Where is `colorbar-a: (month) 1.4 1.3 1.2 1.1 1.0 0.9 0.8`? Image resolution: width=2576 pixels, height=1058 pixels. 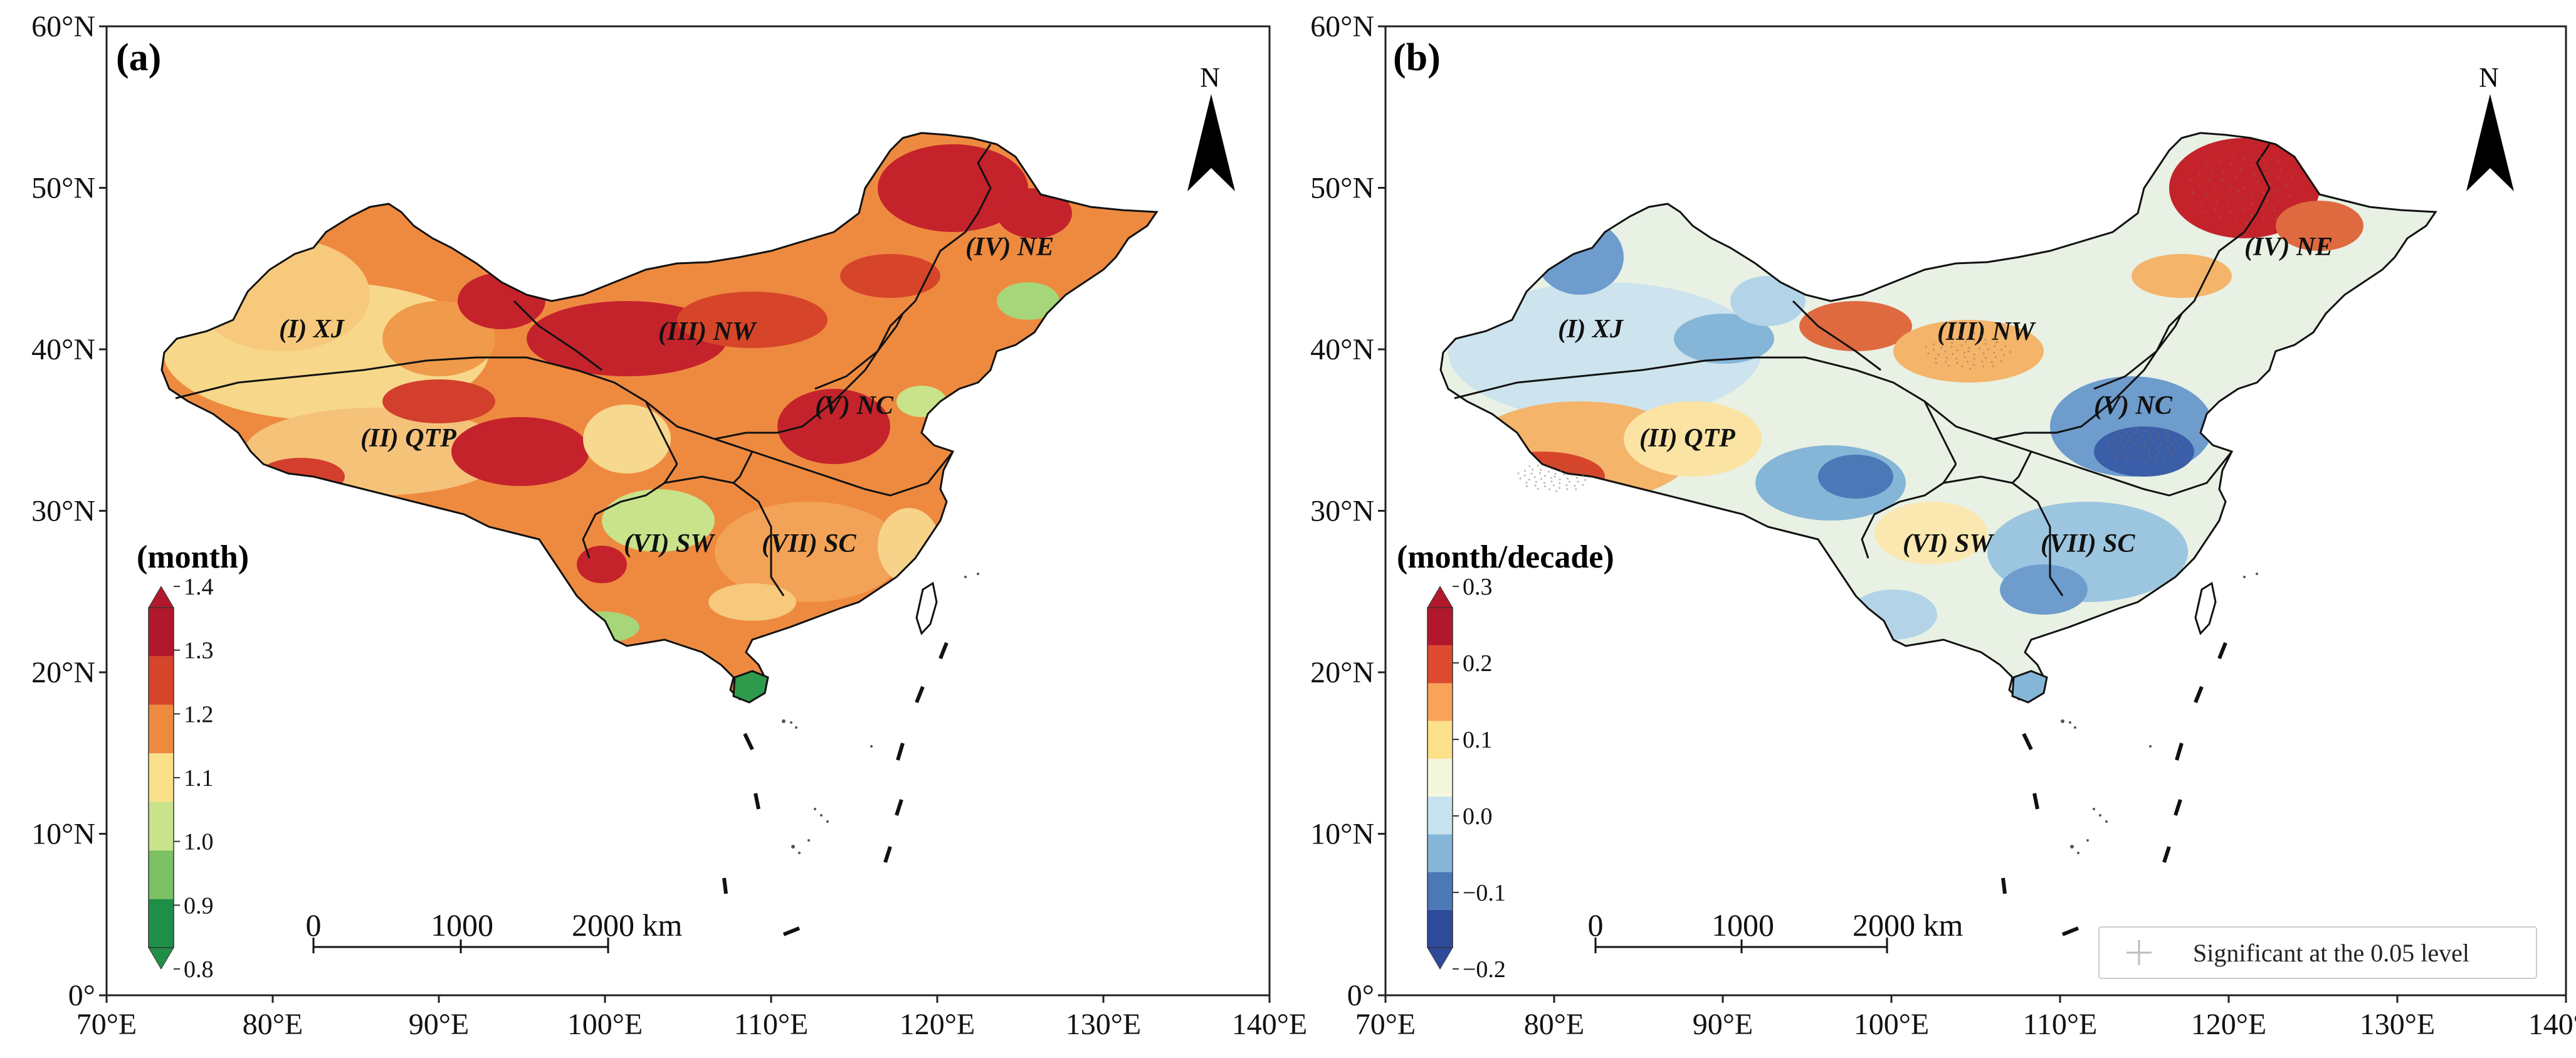
colorbar-a: (month) 1.4 1.3 1.2 1.1 1.0 0.9 0.8 is located at coordinates (193, 761).